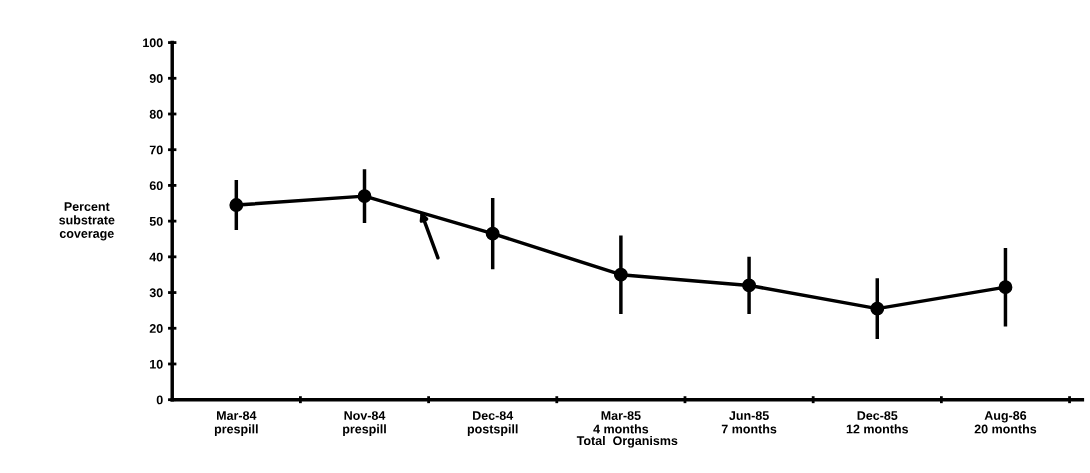 The height and width of the screenshot is (473, 1090). I want to click on x-tick-label: Aug-86 20 months, so click(1005, 422).